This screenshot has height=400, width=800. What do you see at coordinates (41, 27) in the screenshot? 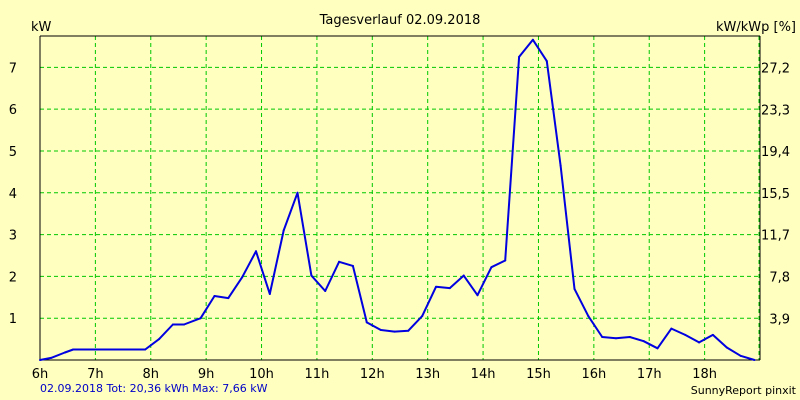
I see `y-axis-label-left: kW` at bounding box center [41, 27].